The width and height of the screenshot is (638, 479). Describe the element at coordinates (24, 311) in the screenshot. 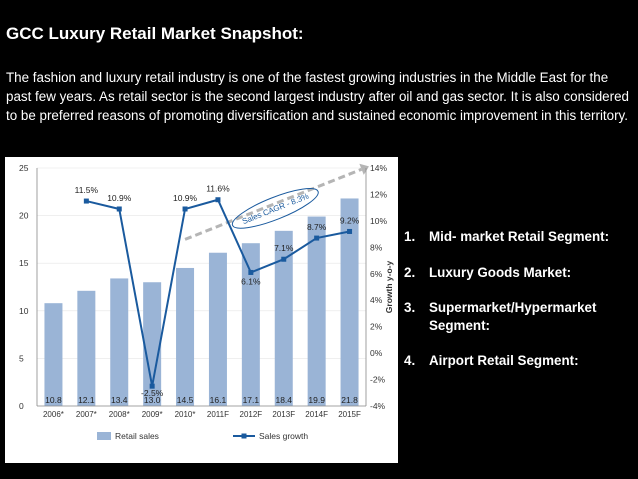

I see `left-tick-label: 10` at that location.